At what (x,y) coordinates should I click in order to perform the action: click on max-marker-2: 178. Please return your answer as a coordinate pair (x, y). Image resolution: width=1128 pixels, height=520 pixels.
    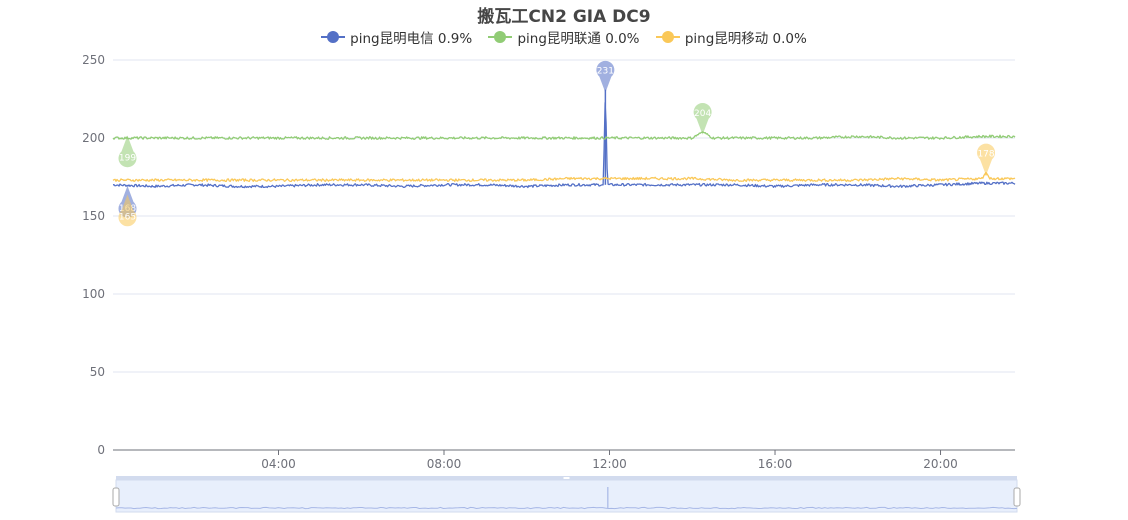
    Looking at the image, I should click on (986, 159).